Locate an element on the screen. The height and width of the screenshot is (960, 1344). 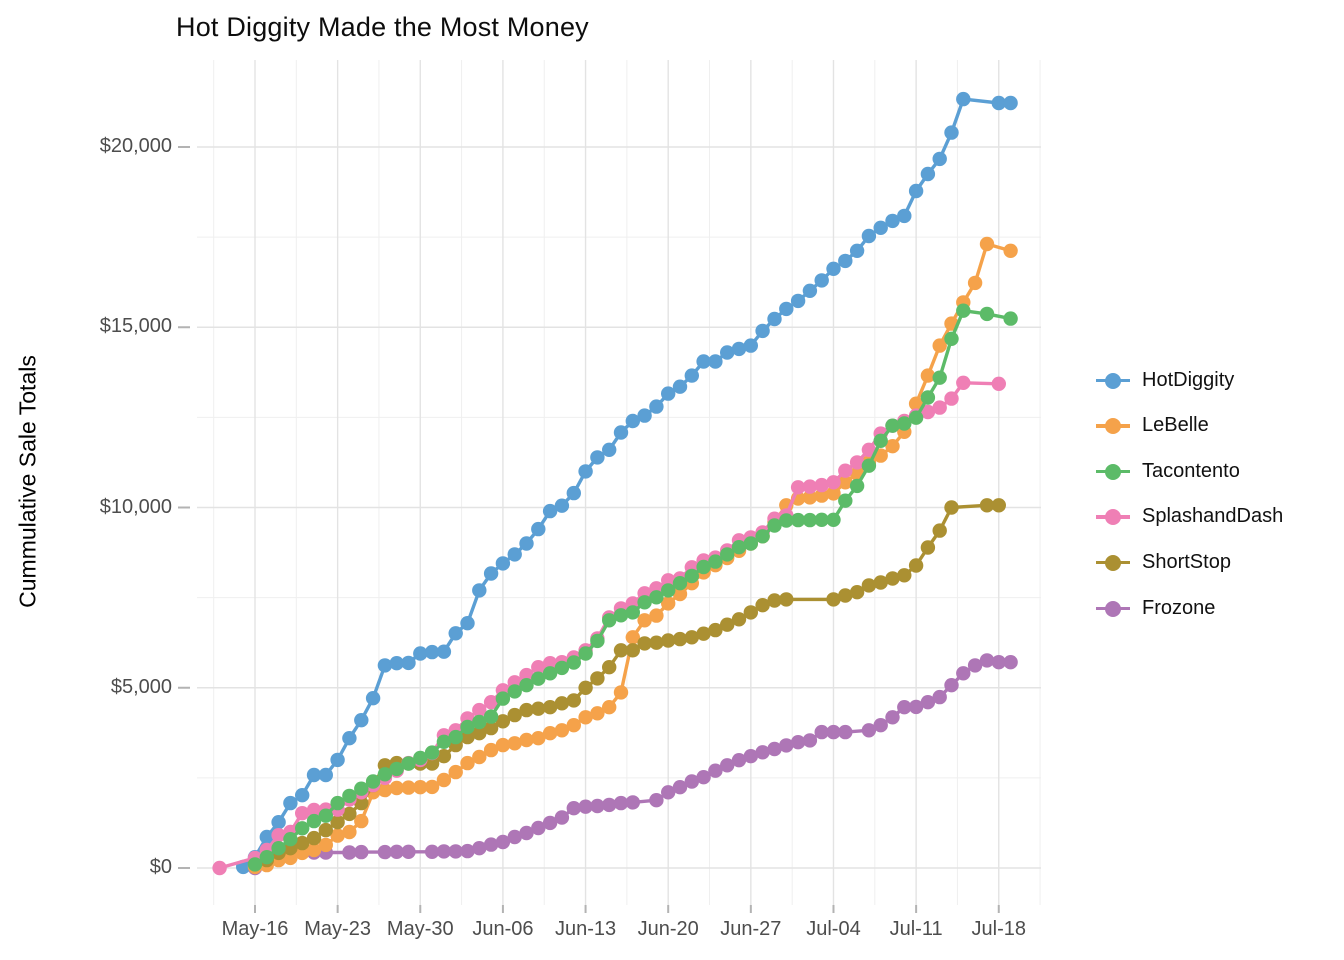
legend-label: Frozone is located at coordinates (1179, 607).